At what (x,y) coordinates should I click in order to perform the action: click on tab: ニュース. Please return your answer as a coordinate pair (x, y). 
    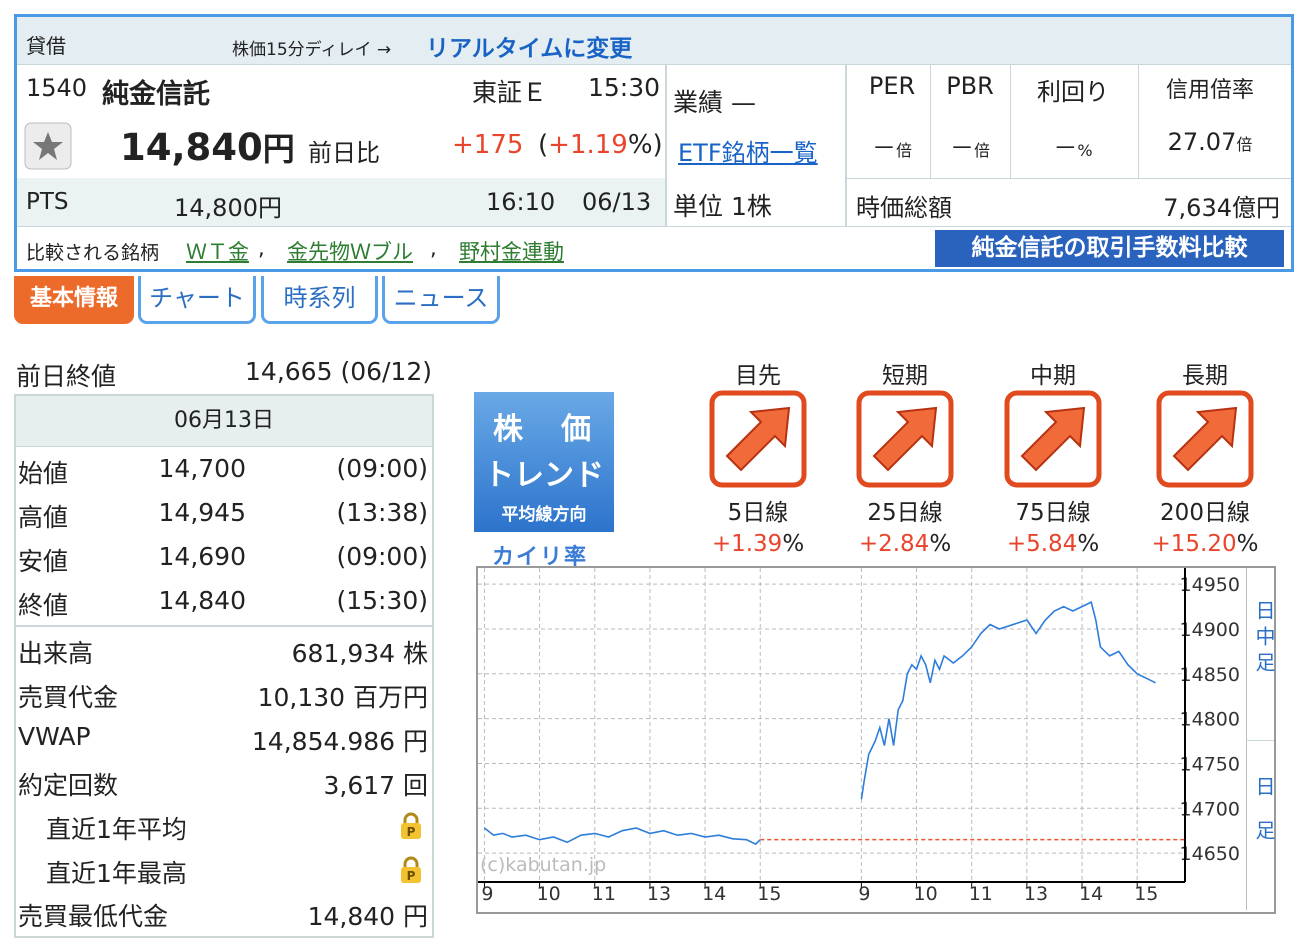
    Looking at the image, I should click on (441, 300).